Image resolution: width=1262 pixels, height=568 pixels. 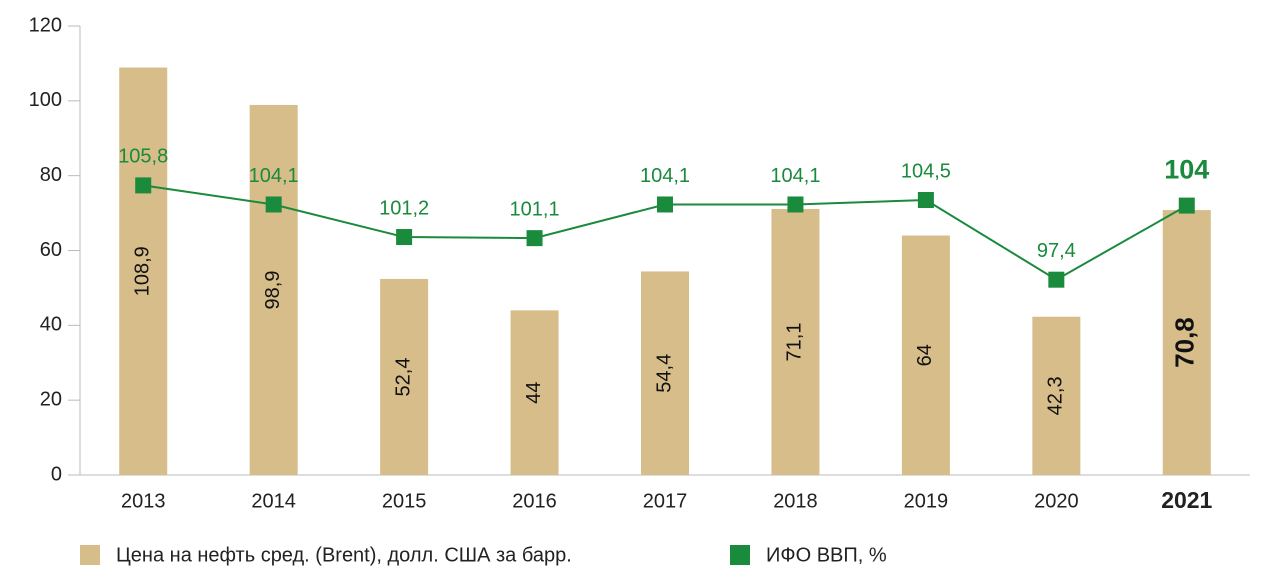 What do you see at coordinates (795, 501) in the screenshot?
I see `x-tick-label: 2018` at bounding box center [795, 501].